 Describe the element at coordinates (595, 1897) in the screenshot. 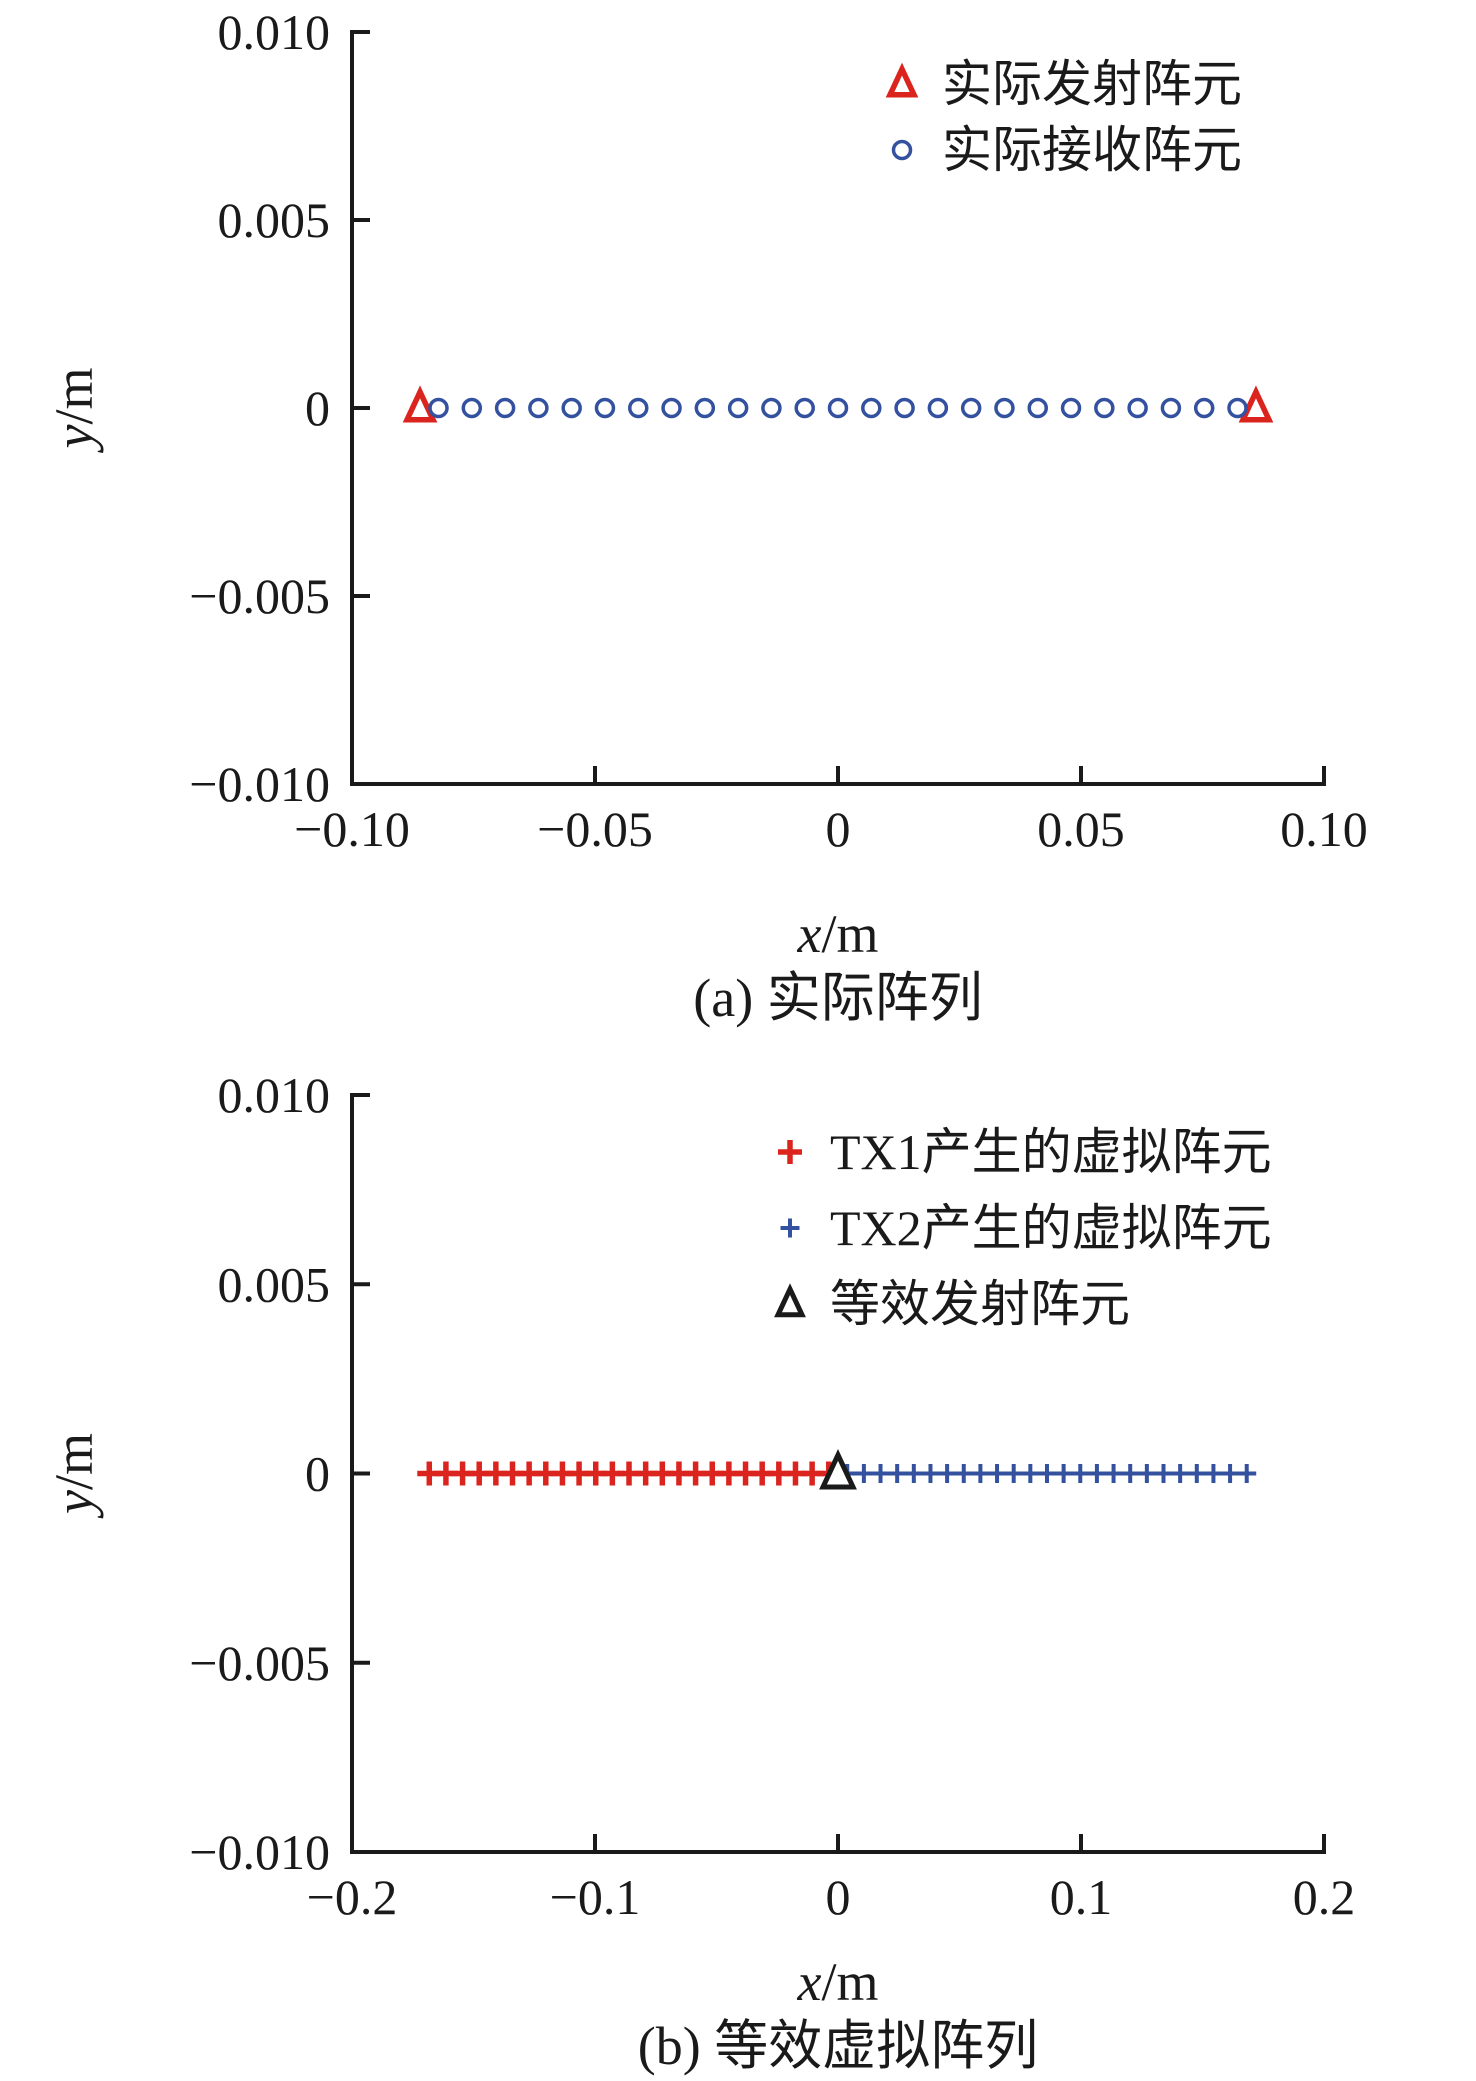

I see `x-tick-label: −0.1` at that location.